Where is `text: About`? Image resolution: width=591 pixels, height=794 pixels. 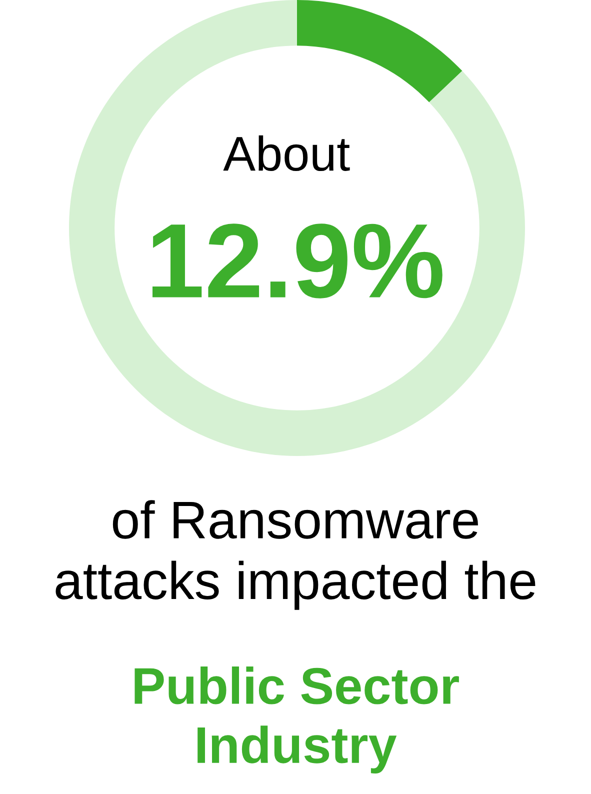
text: About is located at coordinates (286, 153).